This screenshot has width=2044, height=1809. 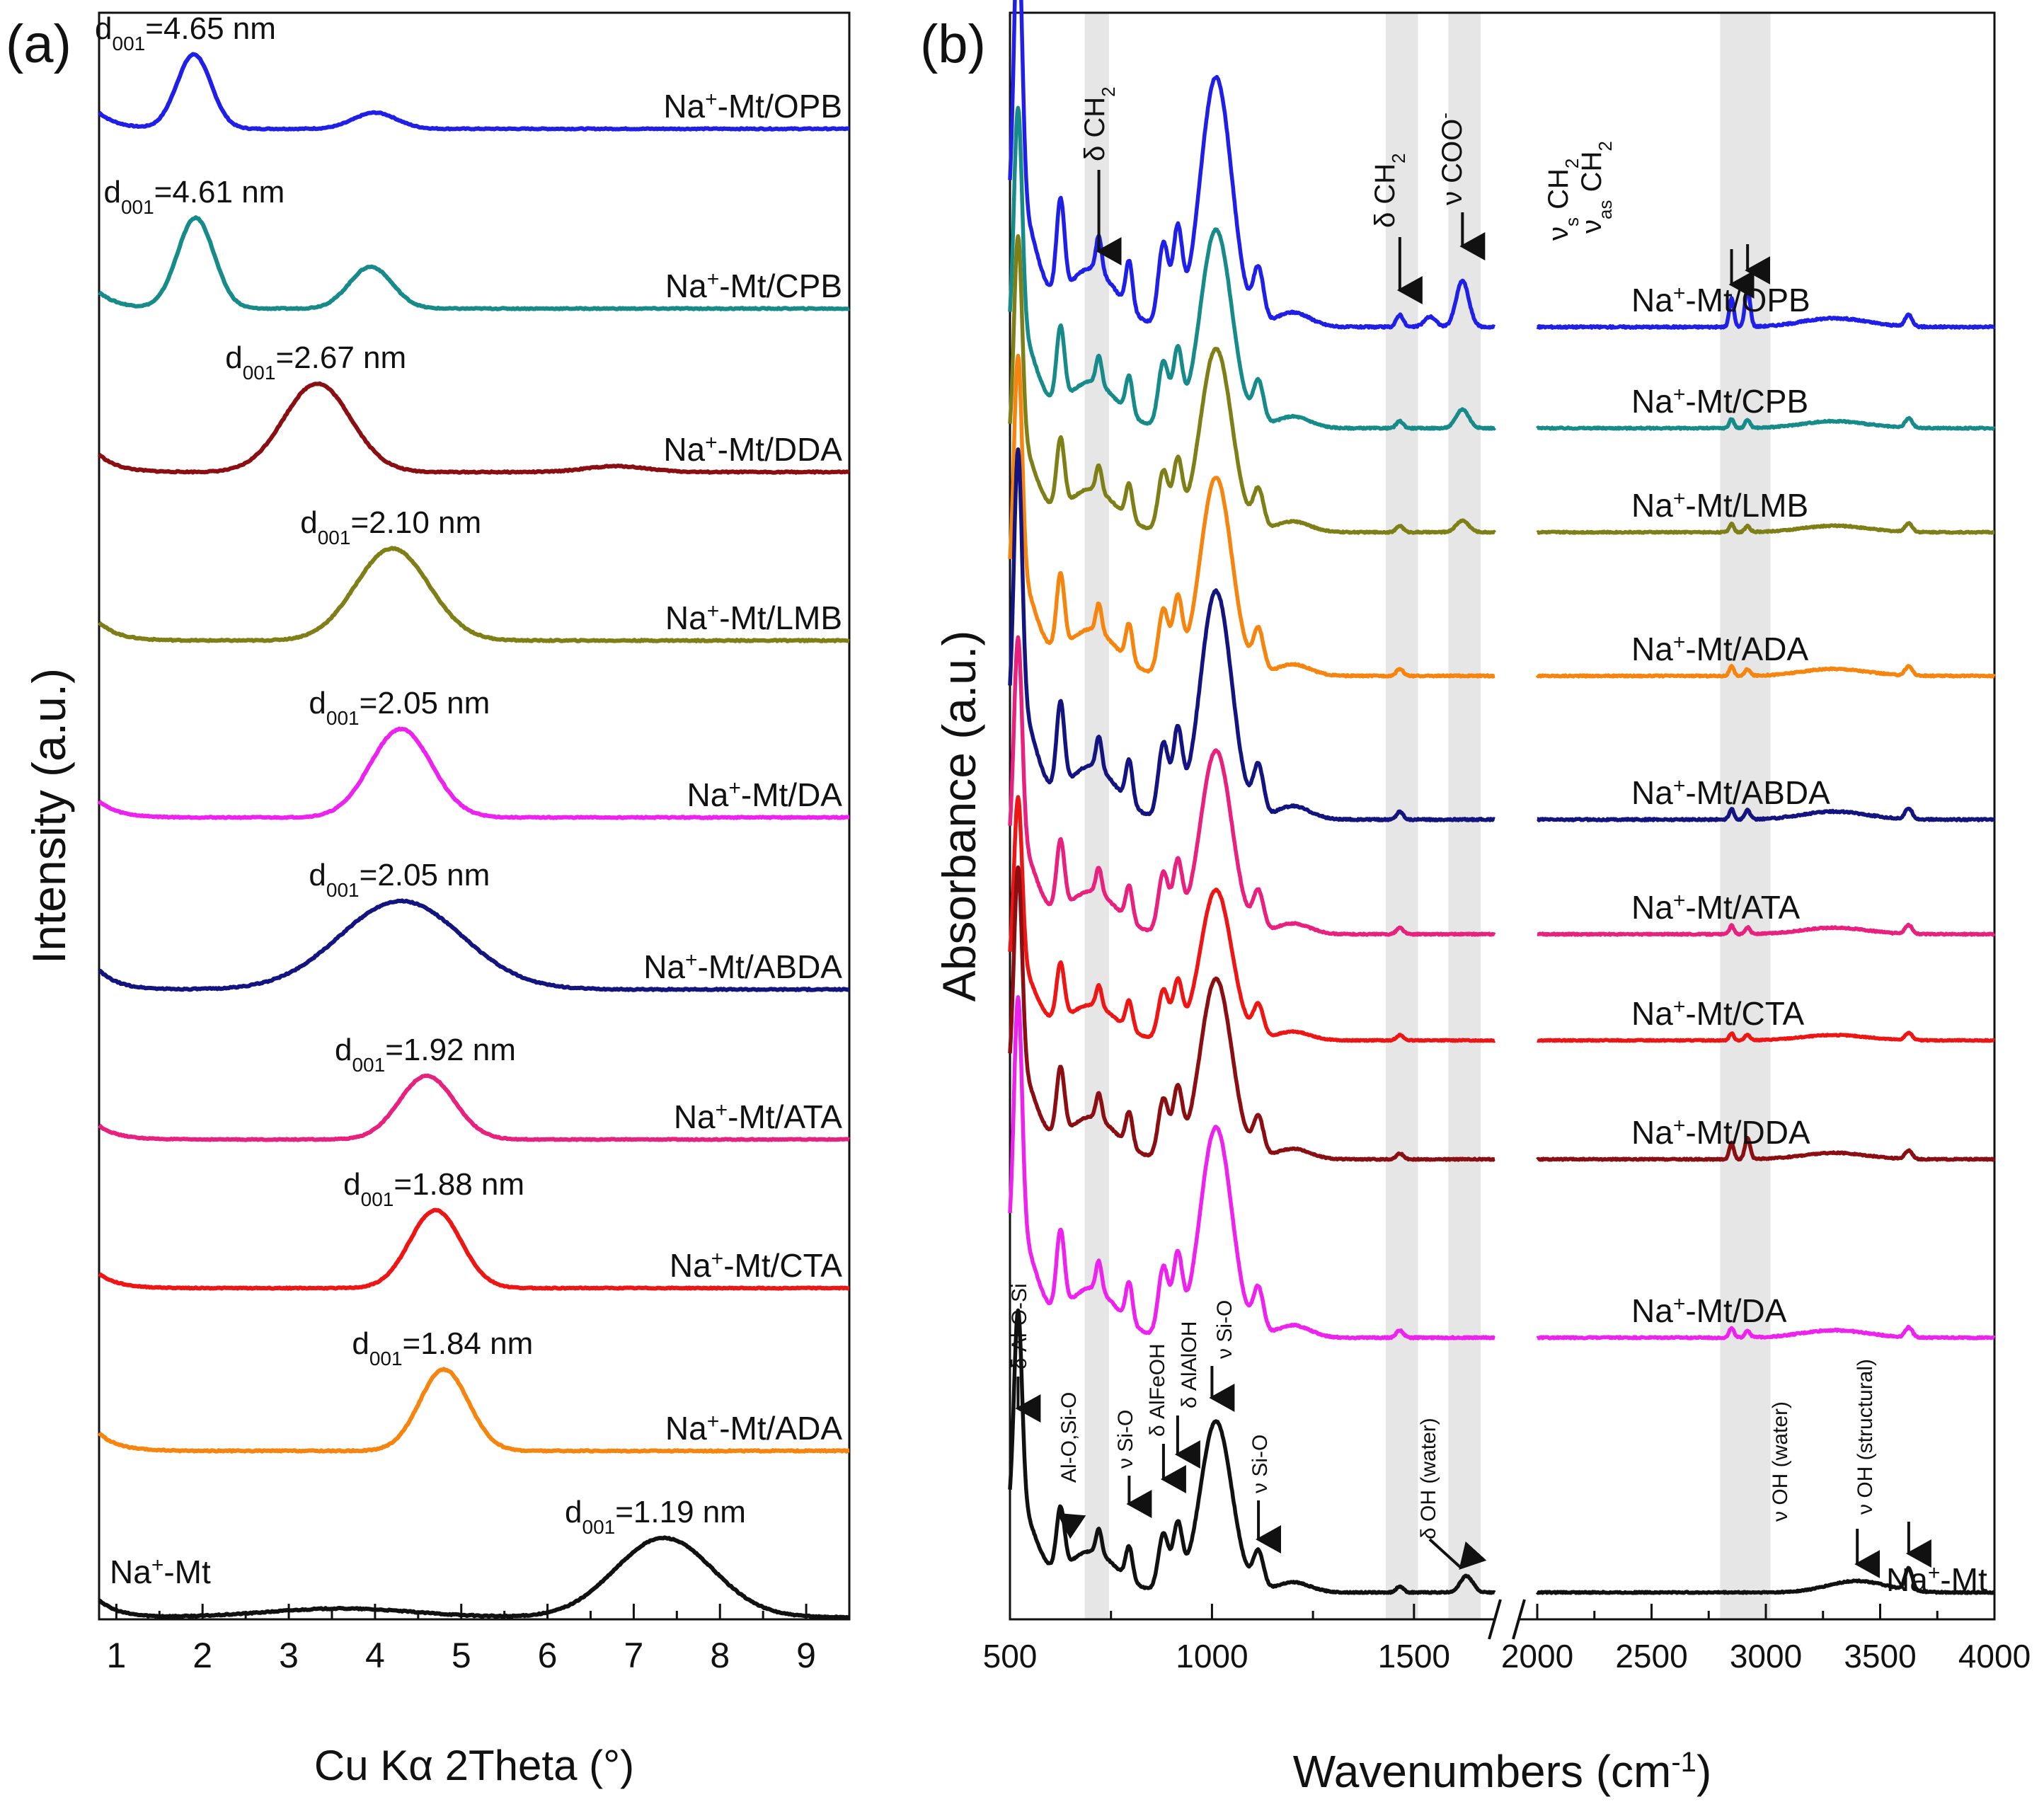 What do you see at coordinates (1189, 1364) in the screenshot?
I see `band-annotation: δ AlAlOH` at bounding box center [1189, 1364].